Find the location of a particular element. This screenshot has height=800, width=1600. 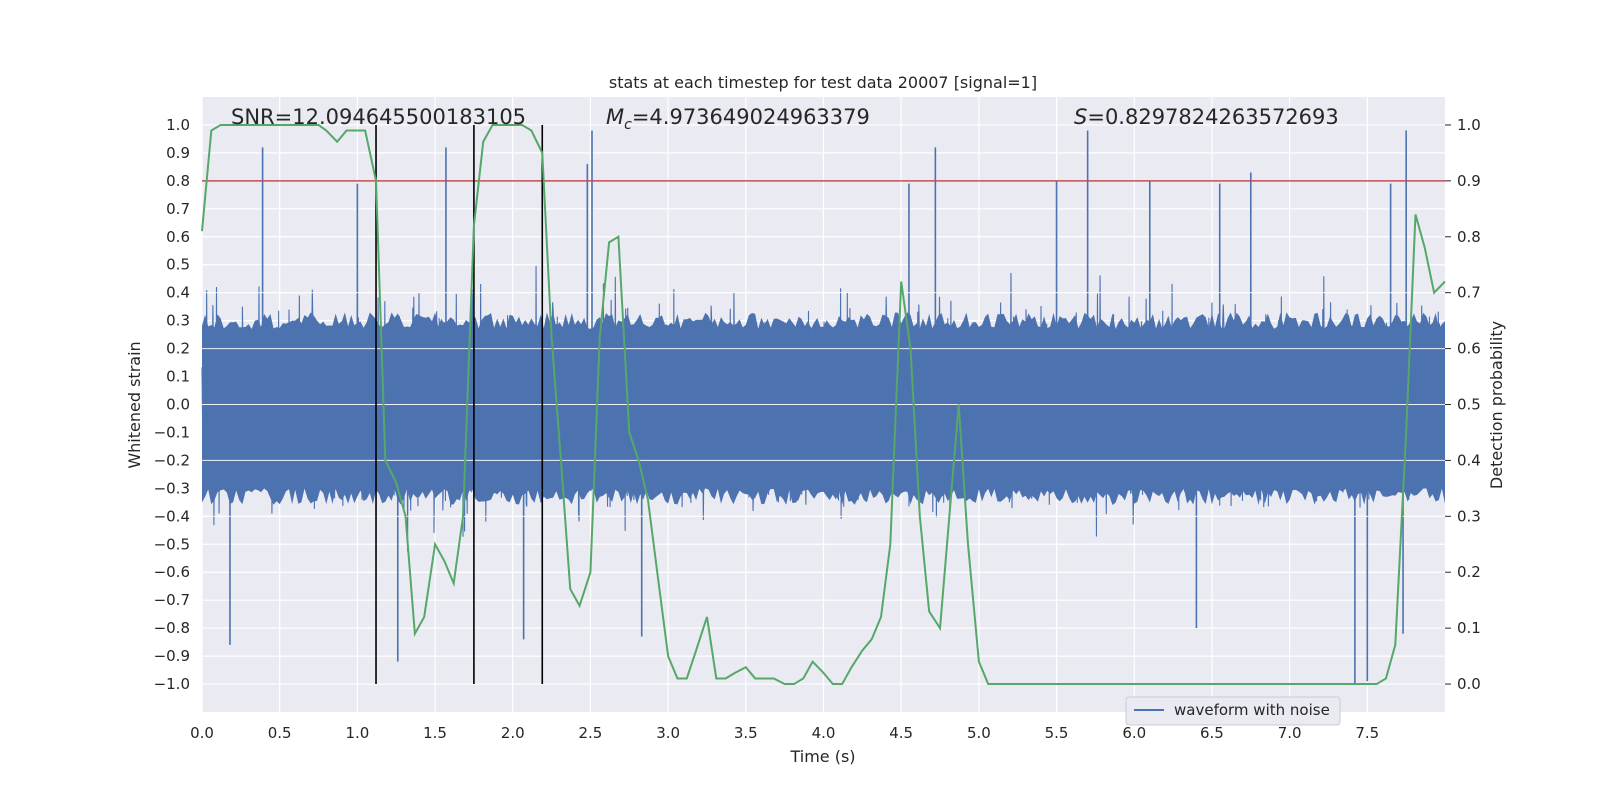

y-right-tick-label: 0.7 is located at coordinates (1469, 293).